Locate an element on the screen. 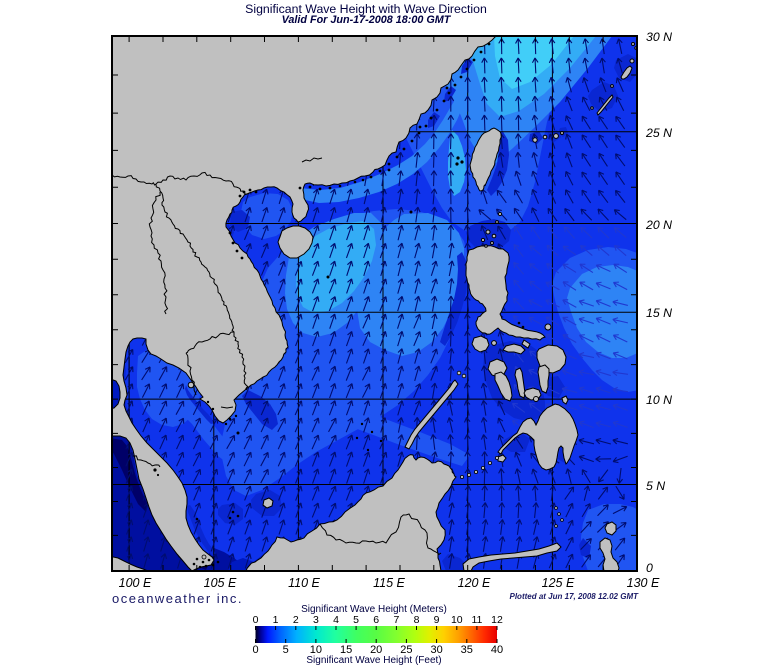 The width and height of the screenshot is (775, 665). svg-text: 20 N is located at coordinates (658, 225).